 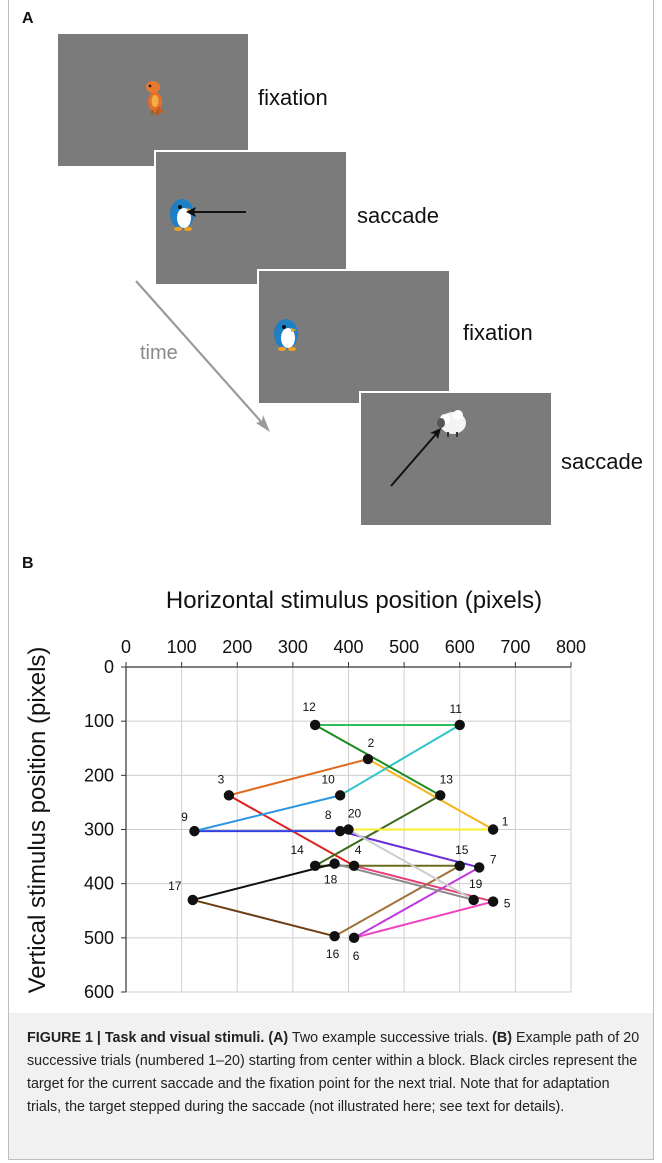 What do you see at coordinates (507, 904) in the screenshot?
I see `trial-label-5: 5` at bounding box center [507, 904].